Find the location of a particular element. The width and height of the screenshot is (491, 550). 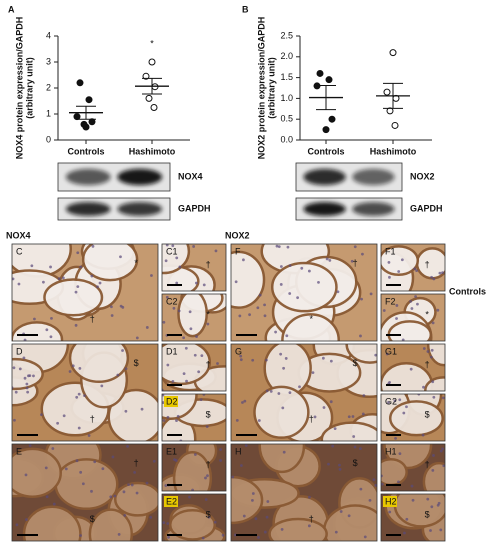

micrograph: G1 † is located at coordinates (413, 367).